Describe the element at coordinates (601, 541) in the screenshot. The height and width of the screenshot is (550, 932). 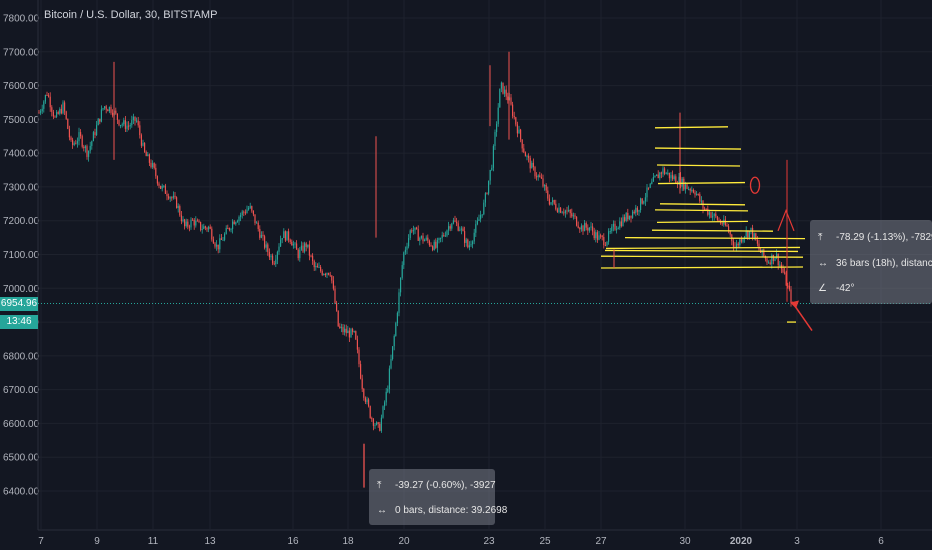
I see `x-tick-label: 27` at that location.